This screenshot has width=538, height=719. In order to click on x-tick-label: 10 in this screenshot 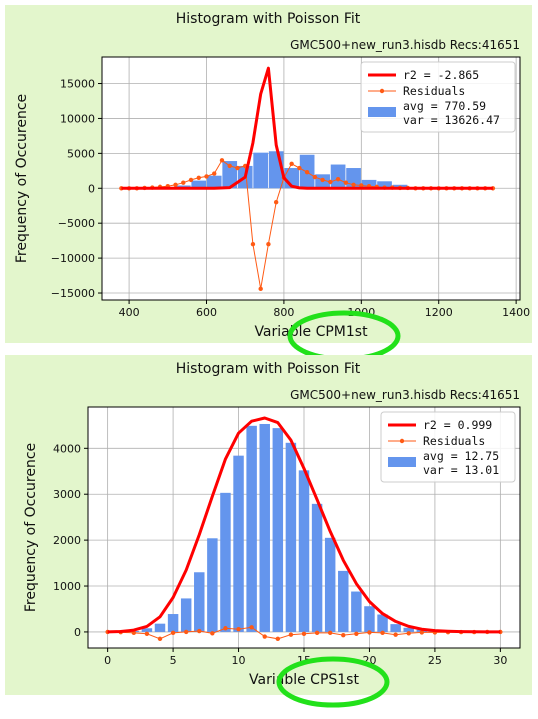, I will do `click(239, 660)`.